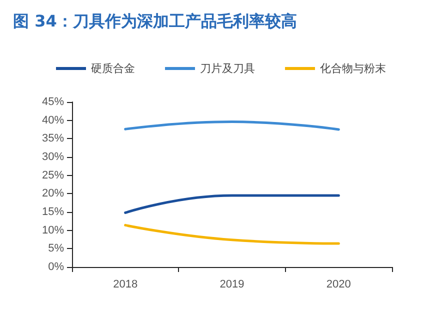 The width and height of the screenshot is (442, 325). Describe the element at coordinates (56, 267) in the screenshot. I see `y-tick-label: 0%` at that location.